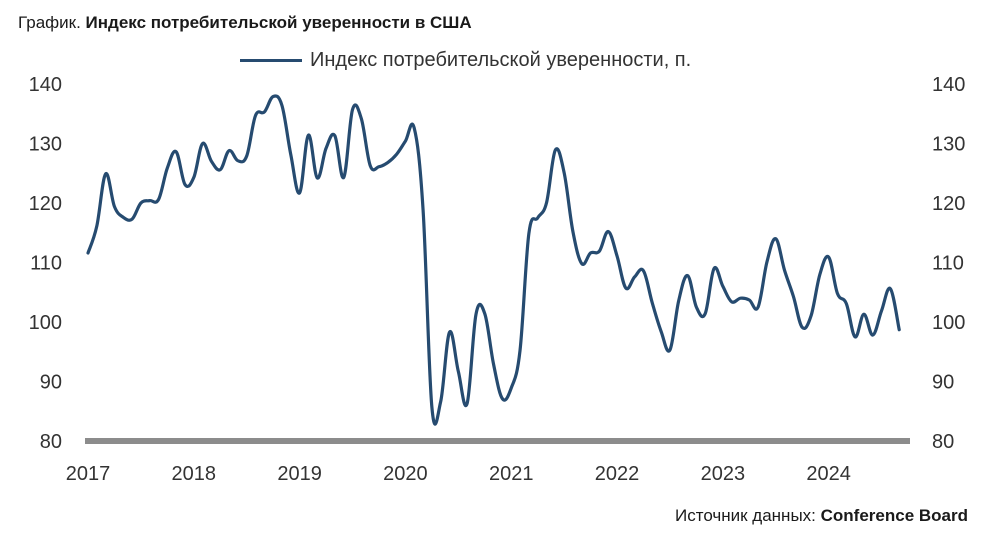 The height and width of the screenshot is (548, 994). Describe the element at coordinates (828, 474) in the screenshot. I see `x-tick-label: 2024` at that location.